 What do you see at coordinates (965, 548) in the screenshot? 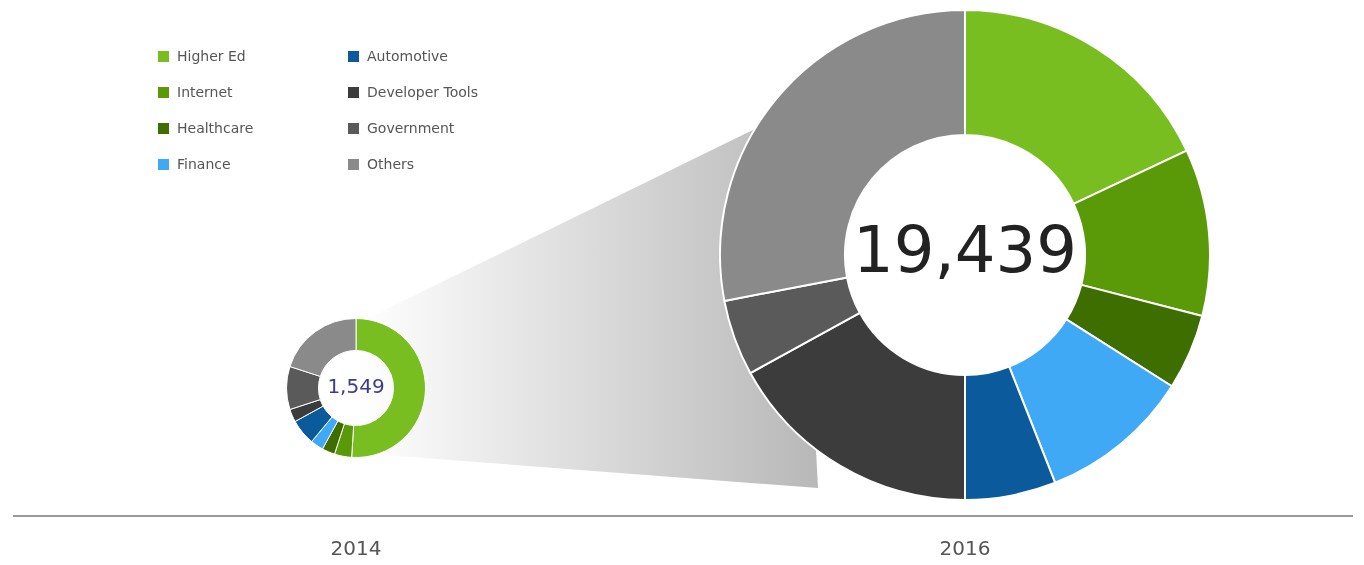
I see `slice-label: 2016` at bounding box center [965, 548].